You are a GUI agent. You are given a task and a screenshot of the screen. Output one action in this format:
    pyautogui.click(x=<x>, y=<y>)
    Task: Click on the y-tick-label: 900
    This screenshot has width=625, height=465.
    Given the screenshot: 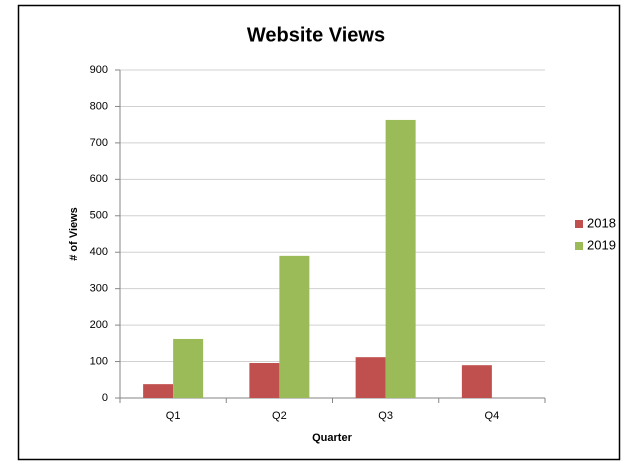 What is the action you would take?
    pyautogui.click(x=99, y=70)
    